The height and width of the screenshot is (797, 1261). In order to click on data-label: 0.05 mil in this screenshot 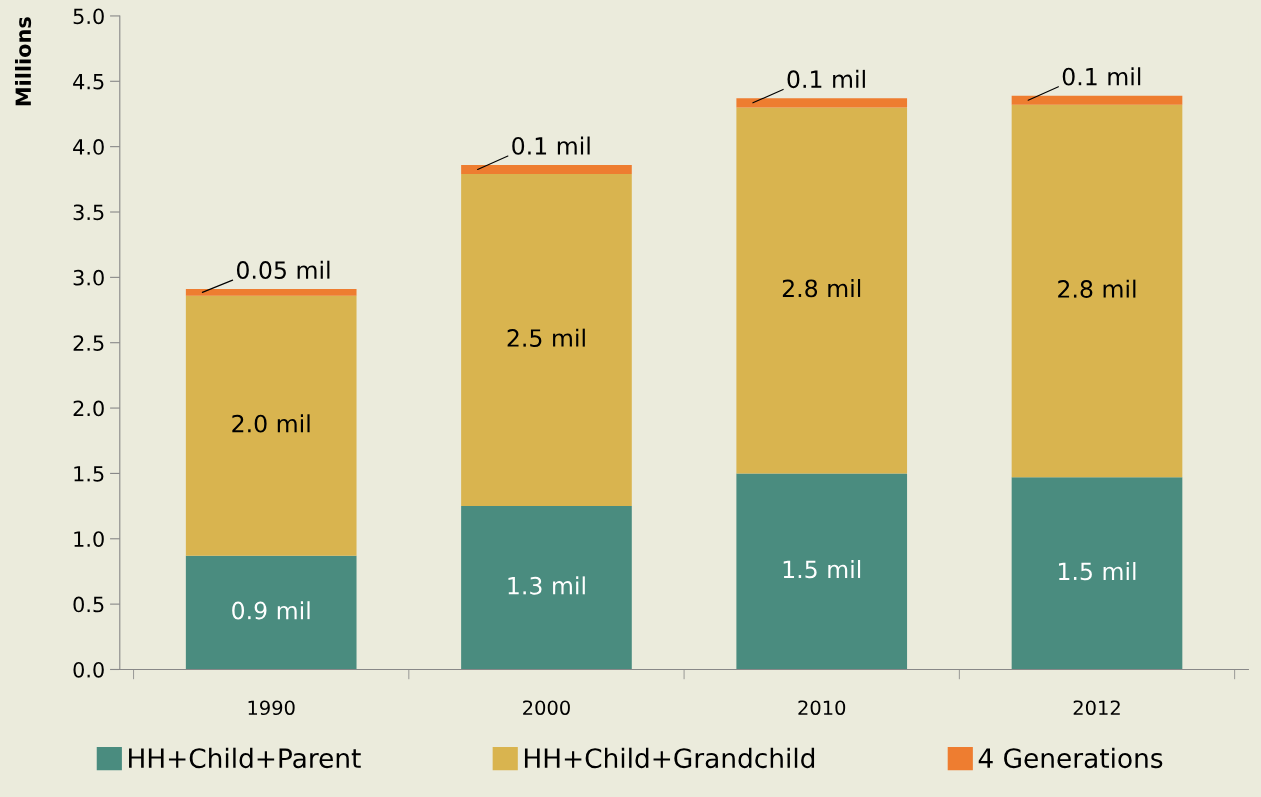, I will do `click(283, 269)`.